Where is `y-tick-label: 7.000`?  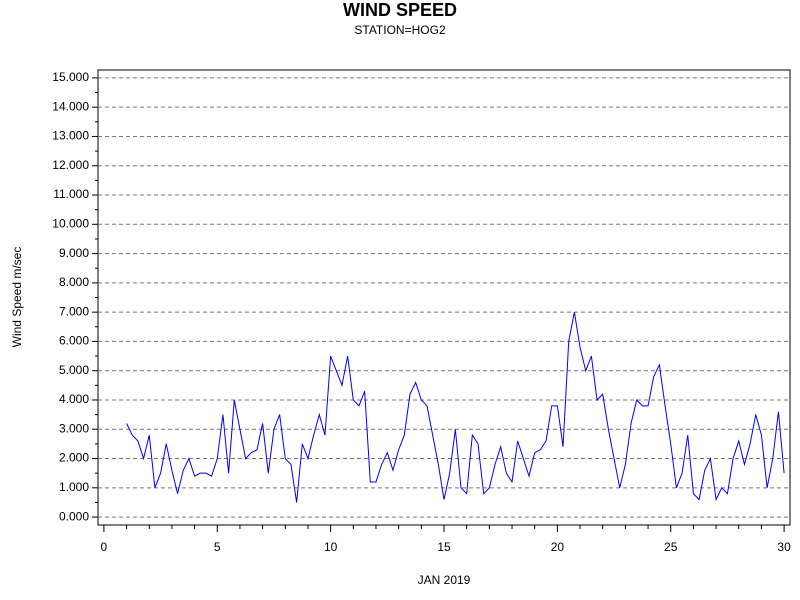
y-tick-label: 7.000 is located at coordinates (74, 311).